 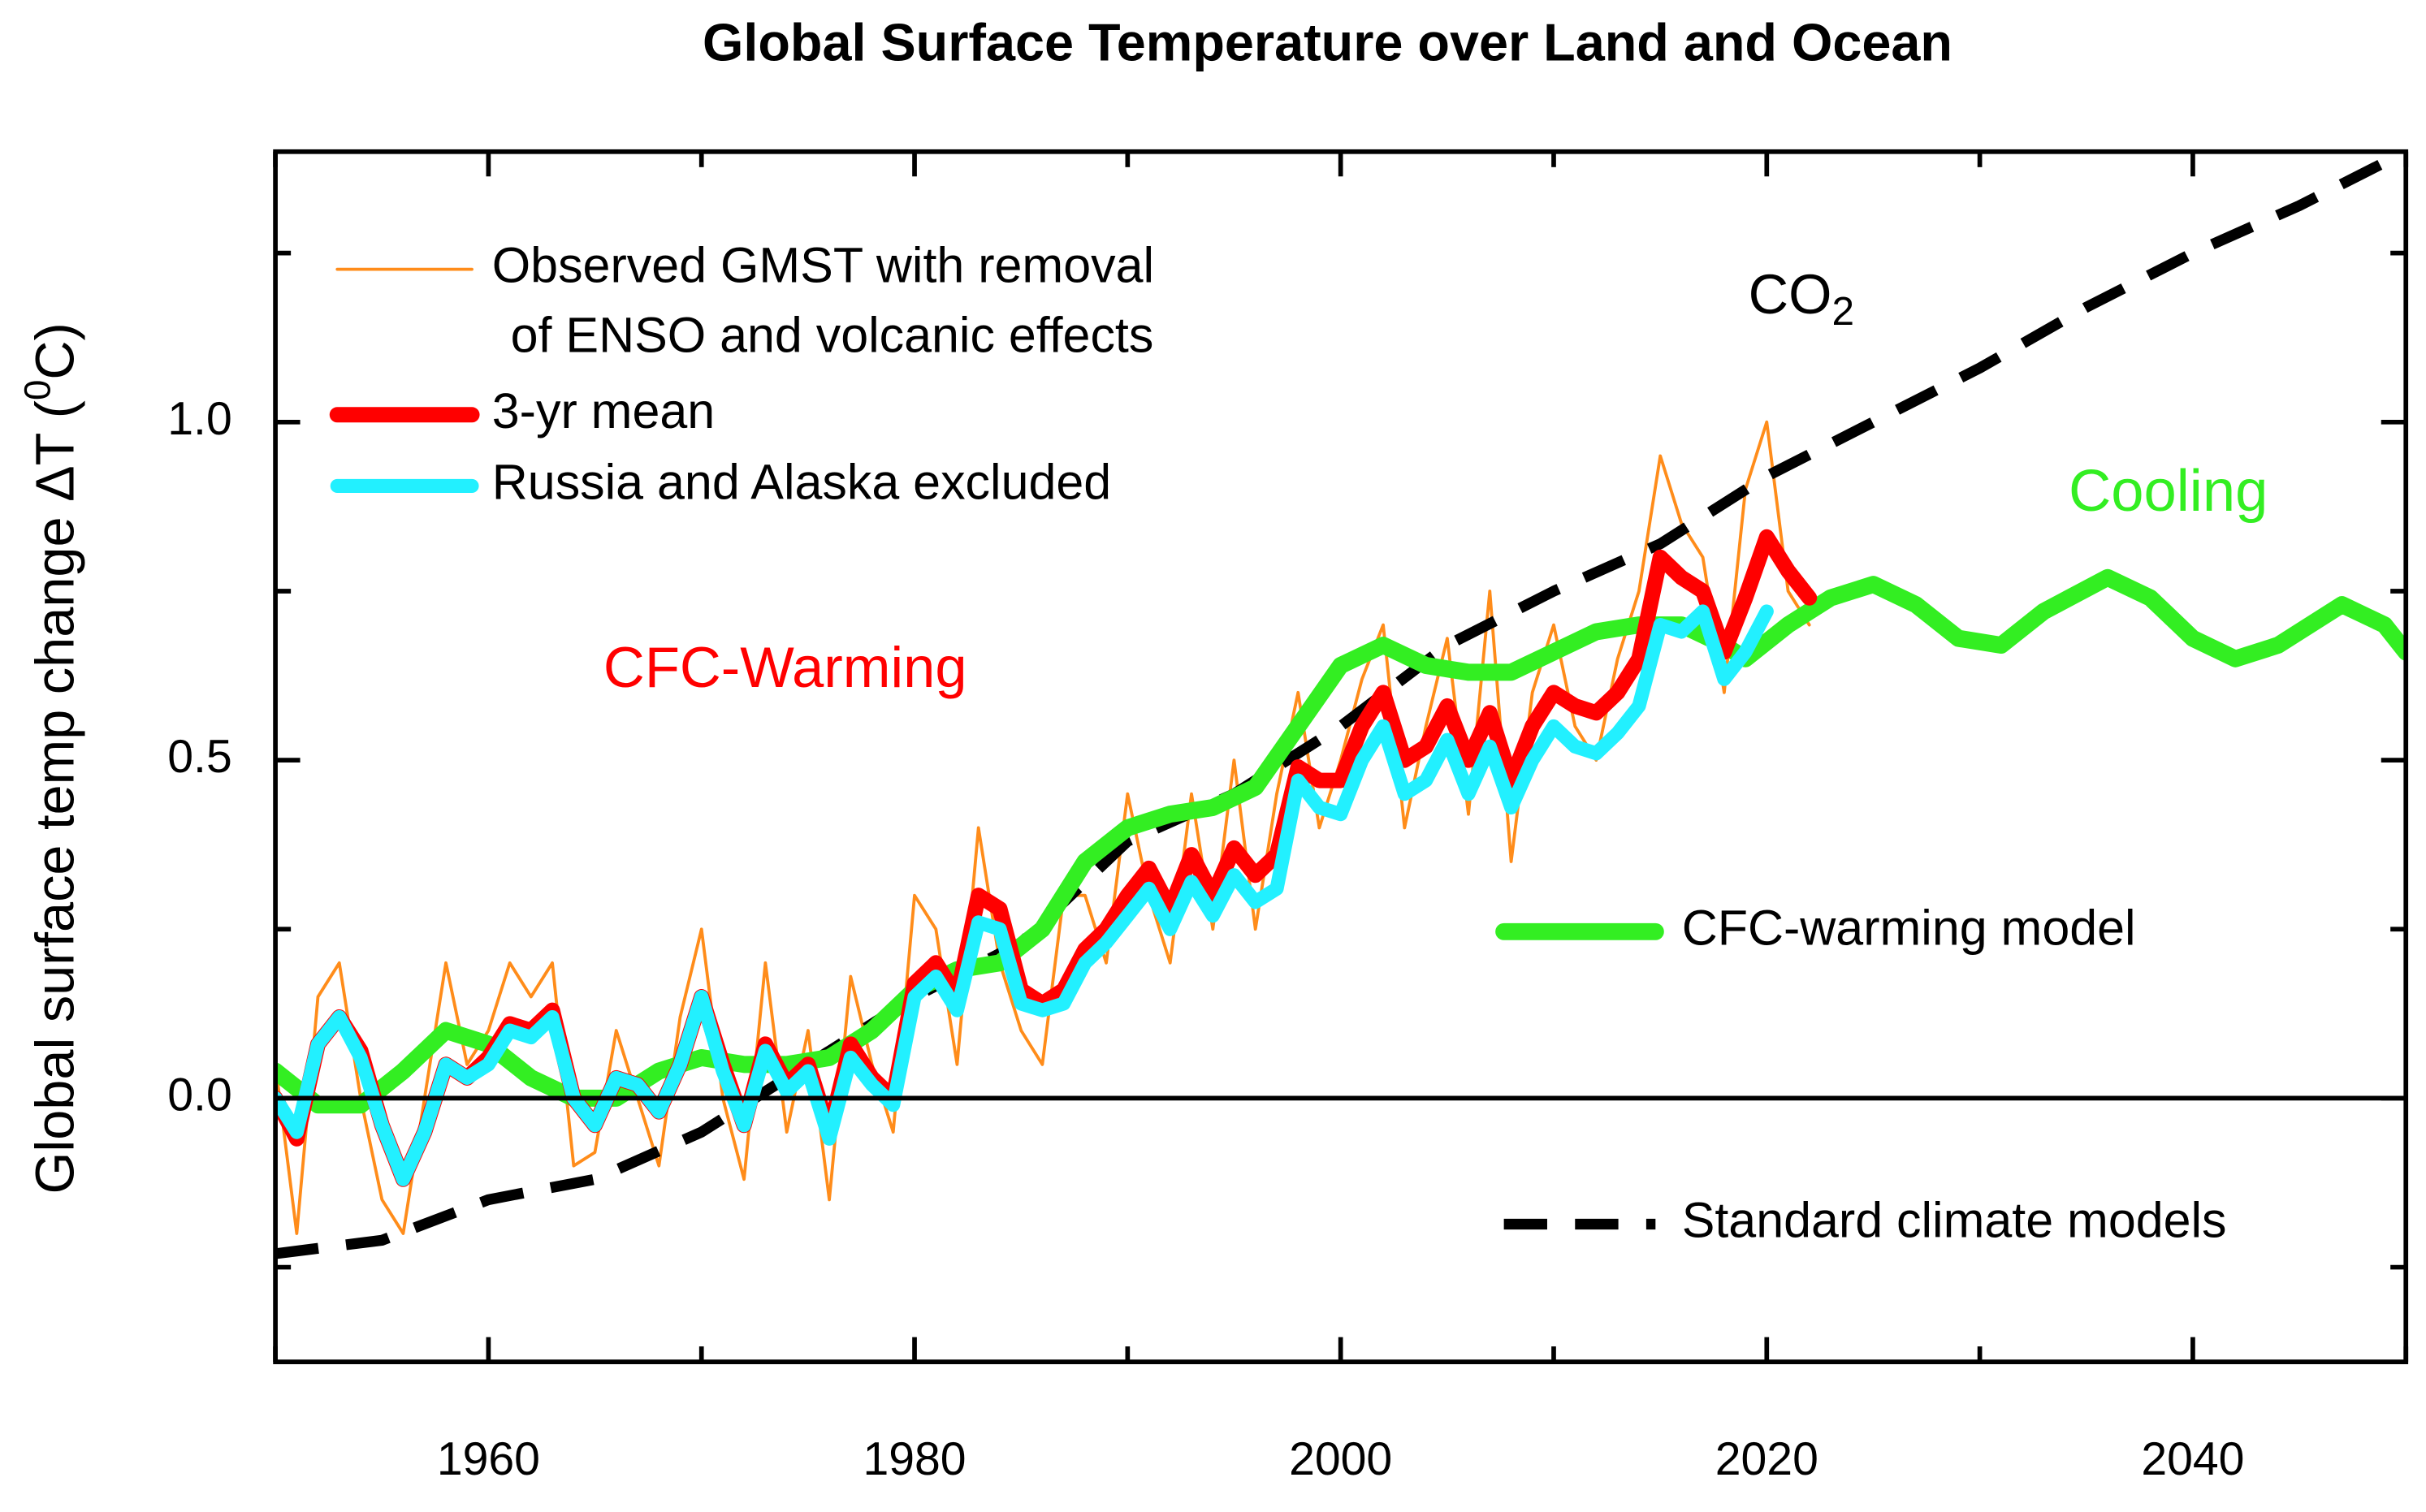 I want to click on legend-label-line: of ENSO and volcanic effects, so click(x=833, y=334).